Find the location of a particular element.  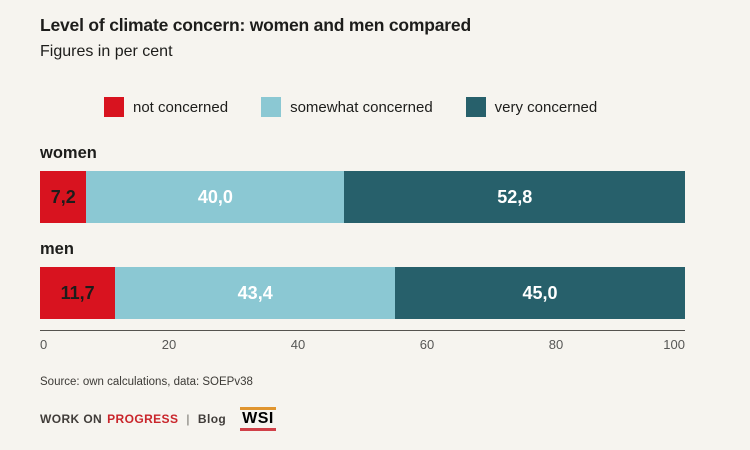

x-tick-label-60: 60 is located at coordinates (427, 344).